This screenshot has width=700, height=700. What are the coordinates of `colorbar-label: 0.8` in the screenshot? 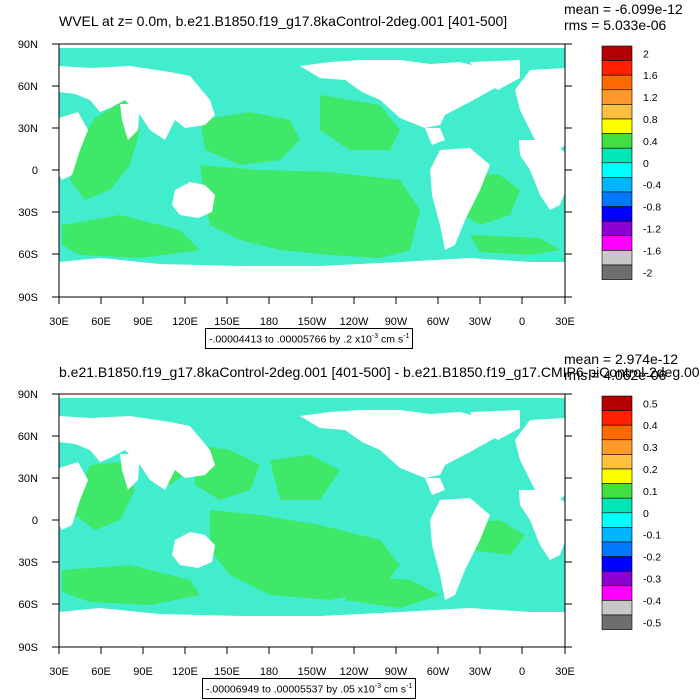 It's located at (650, 120).